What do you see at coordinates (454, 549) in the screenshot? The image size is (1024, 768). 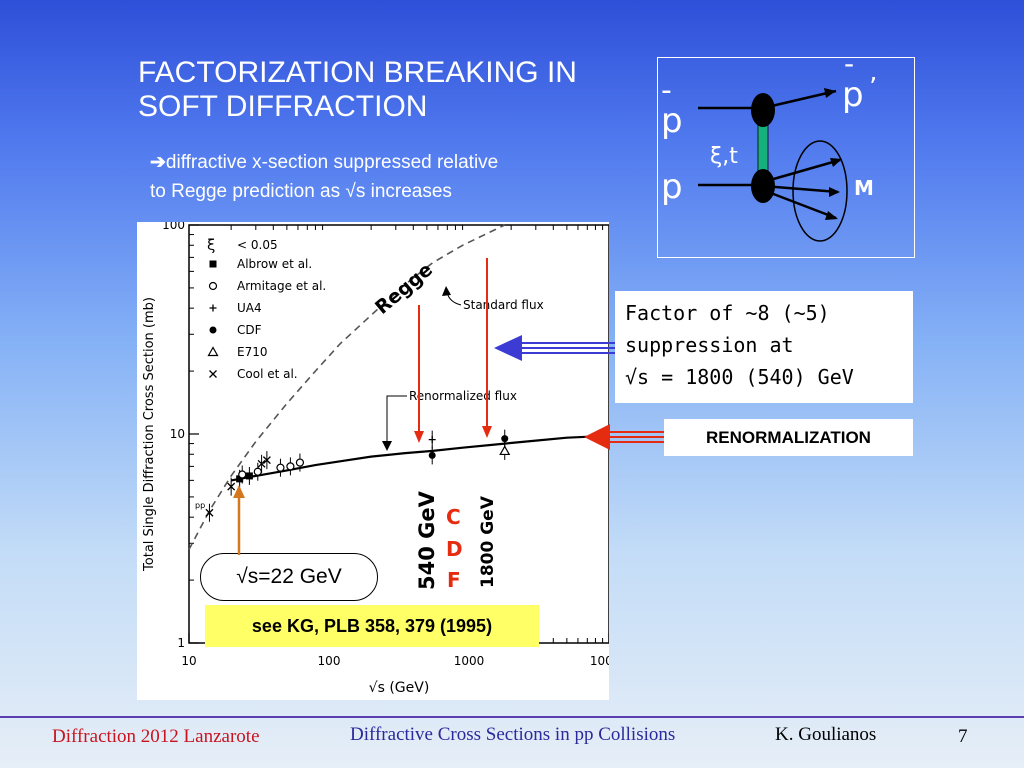 I see `cdf-letter-d: D` at bounding box center [454, 549].